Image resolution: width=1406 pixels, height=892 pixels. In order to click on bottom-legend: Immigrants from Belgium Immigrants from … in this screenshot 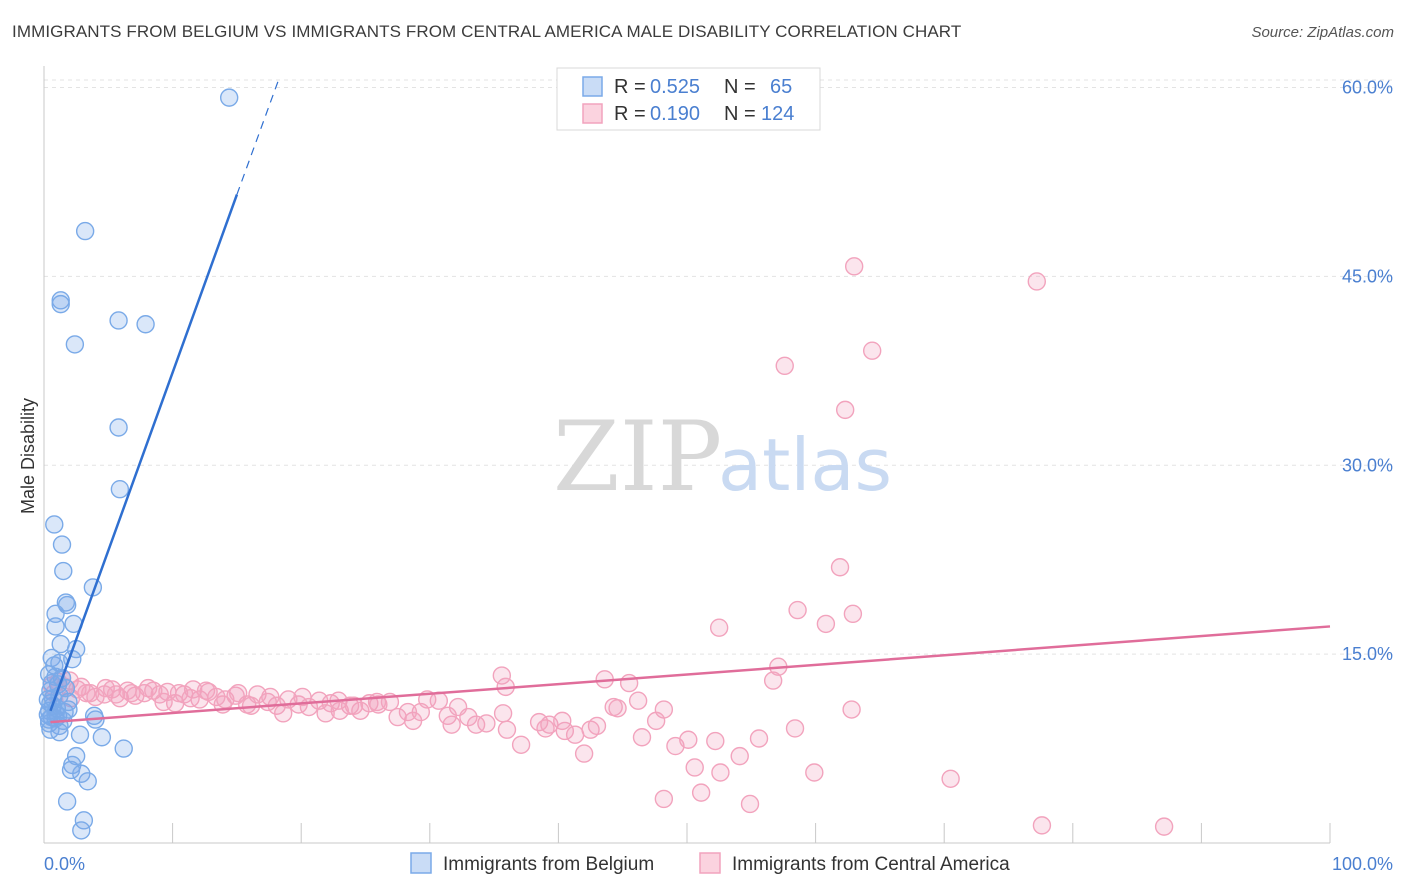, I will do `click(710, 863)`.